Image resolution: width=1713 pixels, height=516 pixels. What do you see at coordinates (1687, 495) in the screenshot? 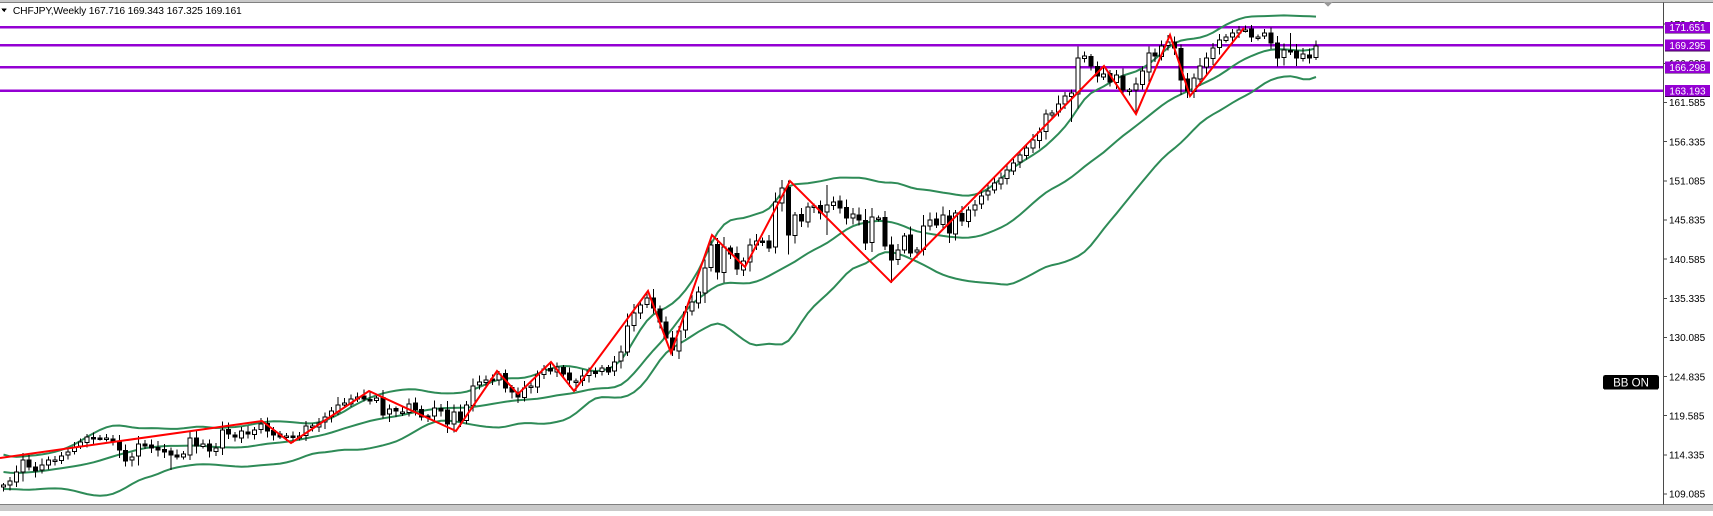
I see `svg-text: 109.085` at bounding box center [1687, 495].